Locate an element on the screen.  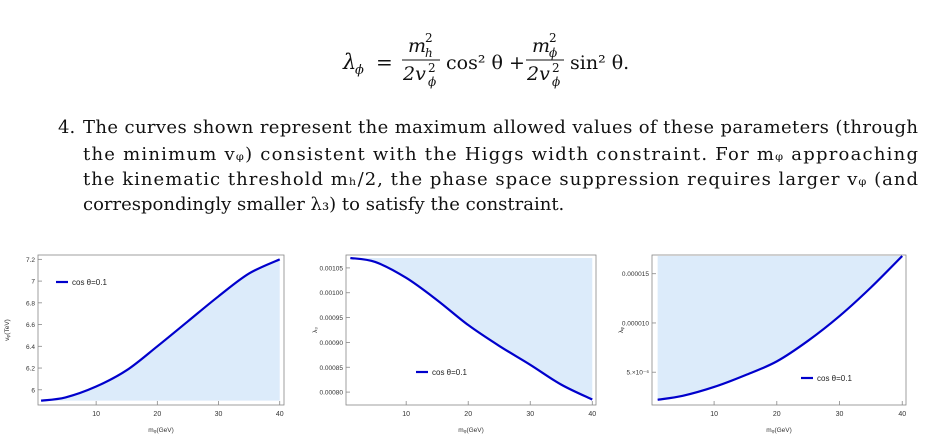
y-axis-label: λ₃ is located at coordinates (315, 330).